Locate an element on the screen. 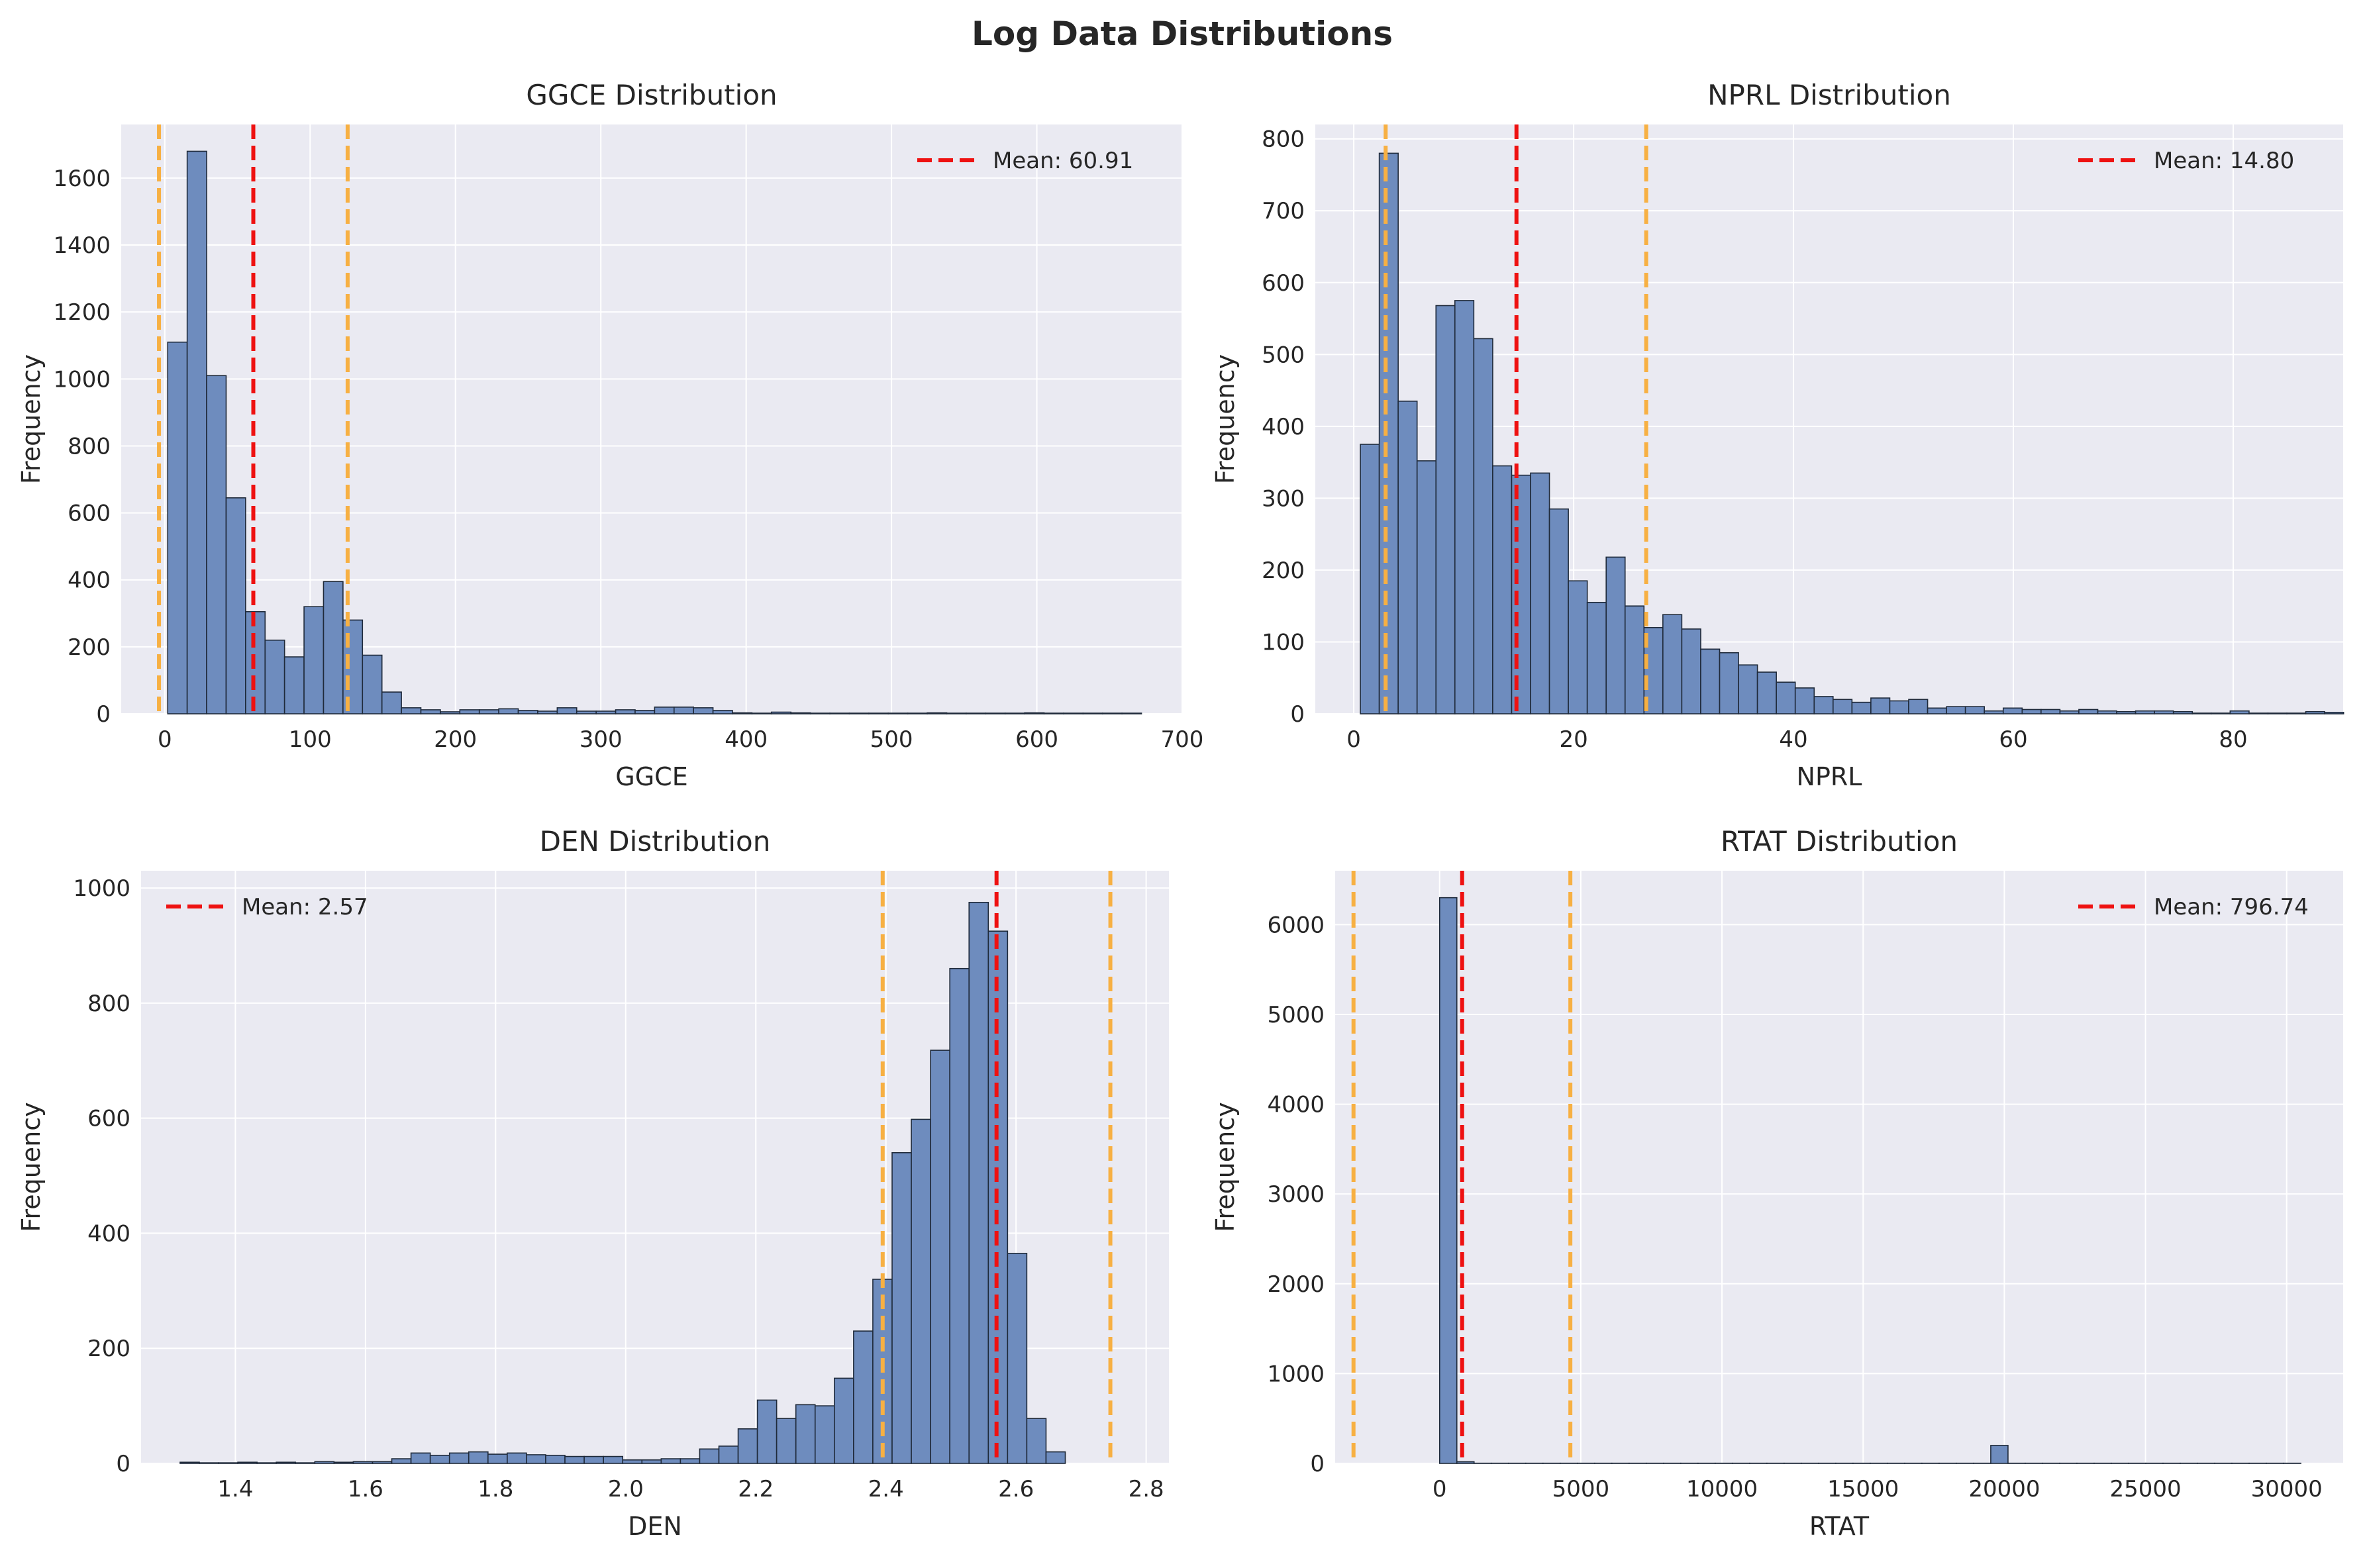 Image resolution: width=2365 pixels, height=1568 pixels. x-tick-label: 400 is located at coordinates (746, 739).